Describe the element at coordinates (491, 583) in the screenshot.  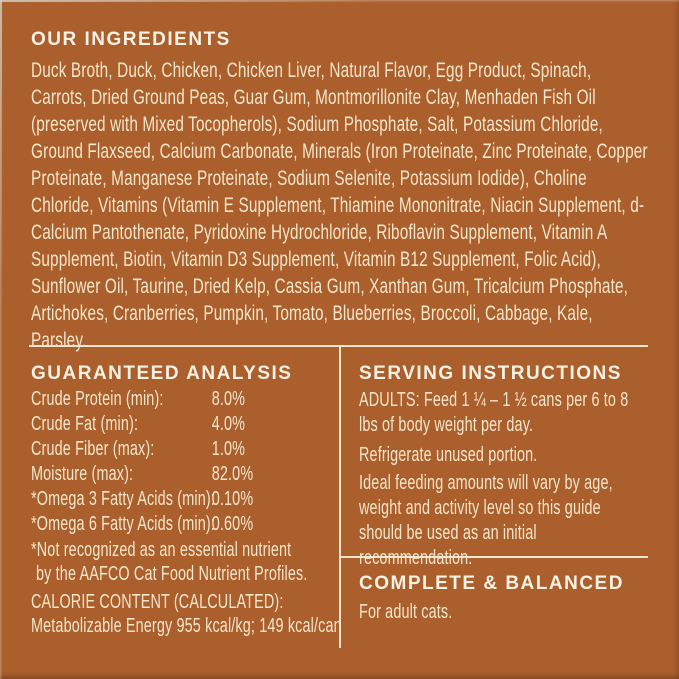
I see `complete-balanced-heading: COMPLETE & BALANCED` at that location.